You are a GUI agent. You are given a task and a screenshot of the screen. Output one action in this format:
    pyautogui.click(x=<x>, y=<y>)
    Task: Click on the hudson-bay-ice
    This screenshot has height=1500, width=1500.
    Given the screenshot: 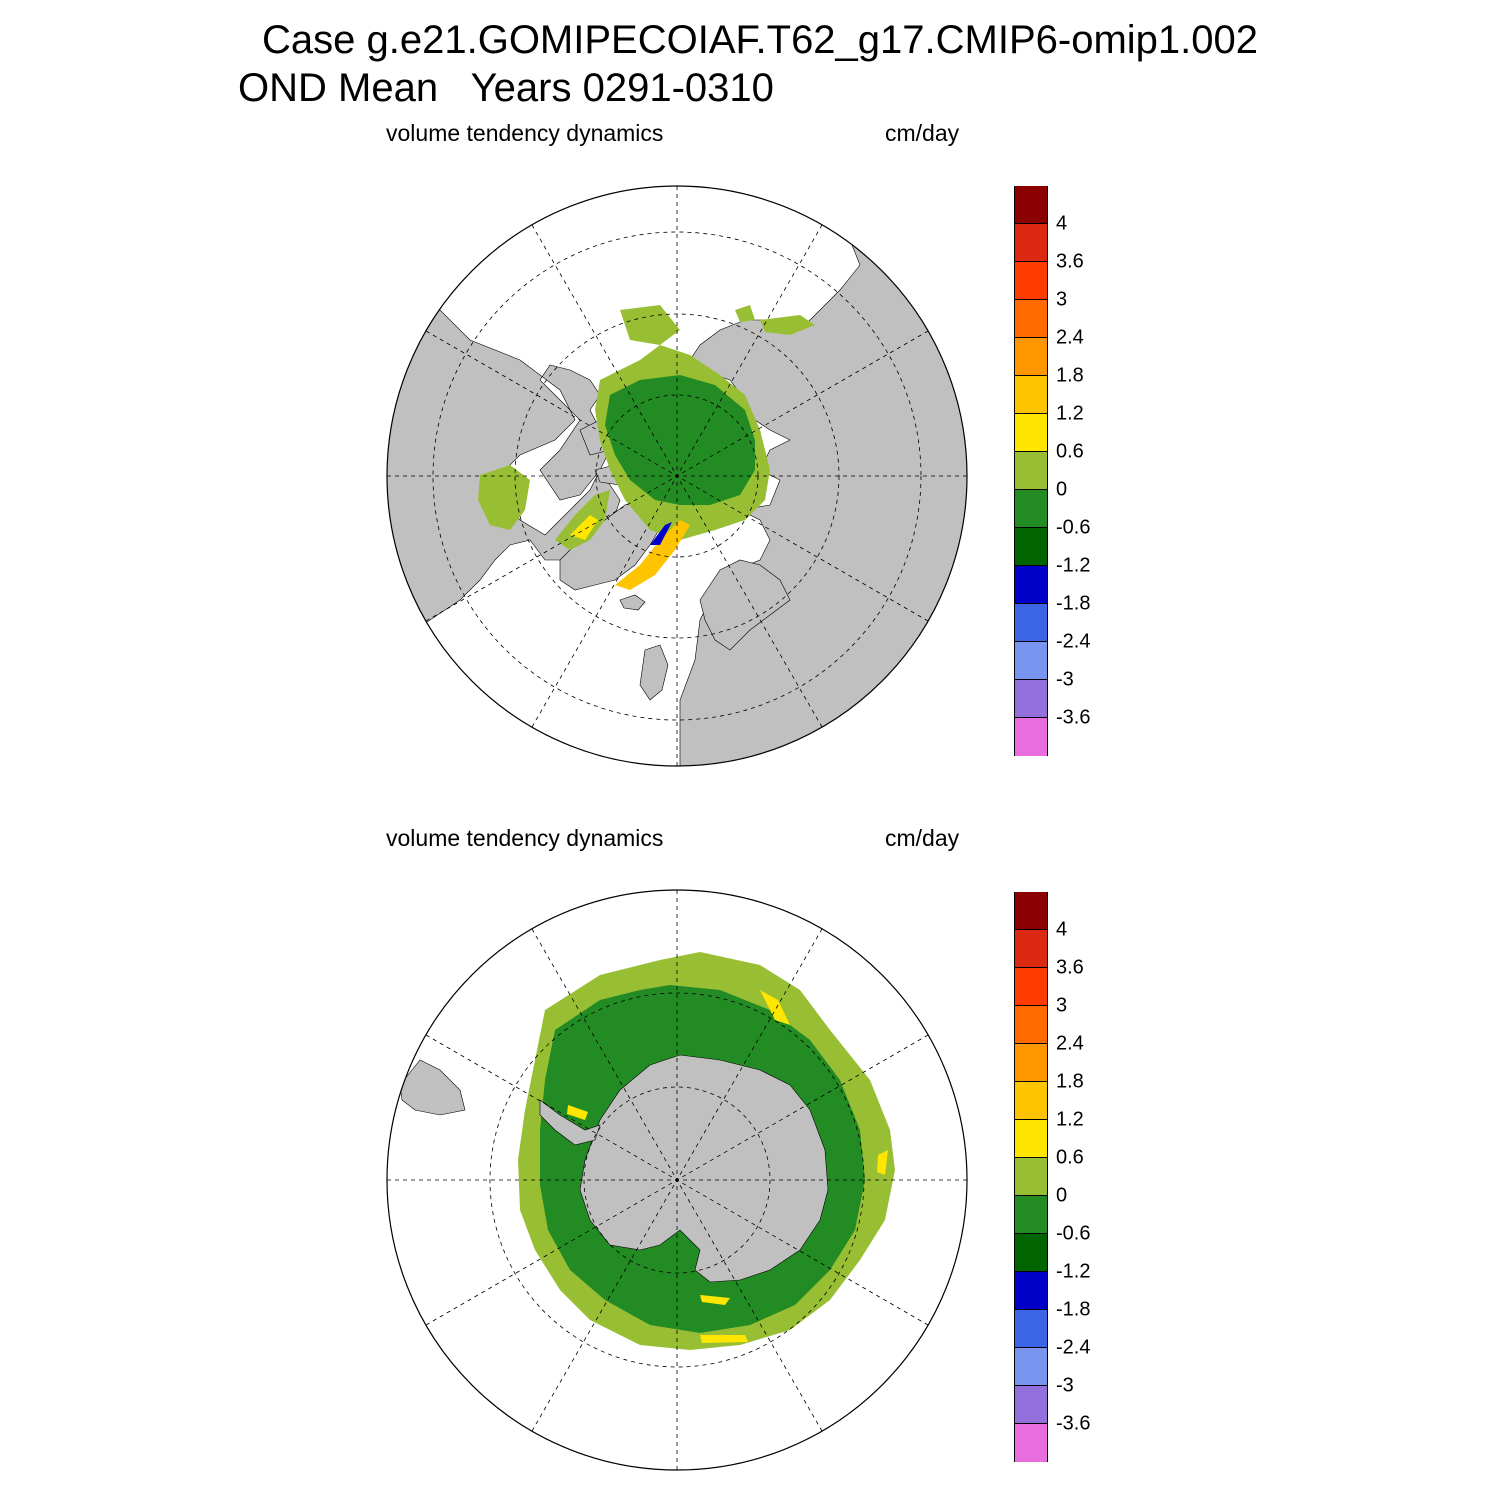 What is the action you would take?
    pyautogui.click(x=504, y=497)
    